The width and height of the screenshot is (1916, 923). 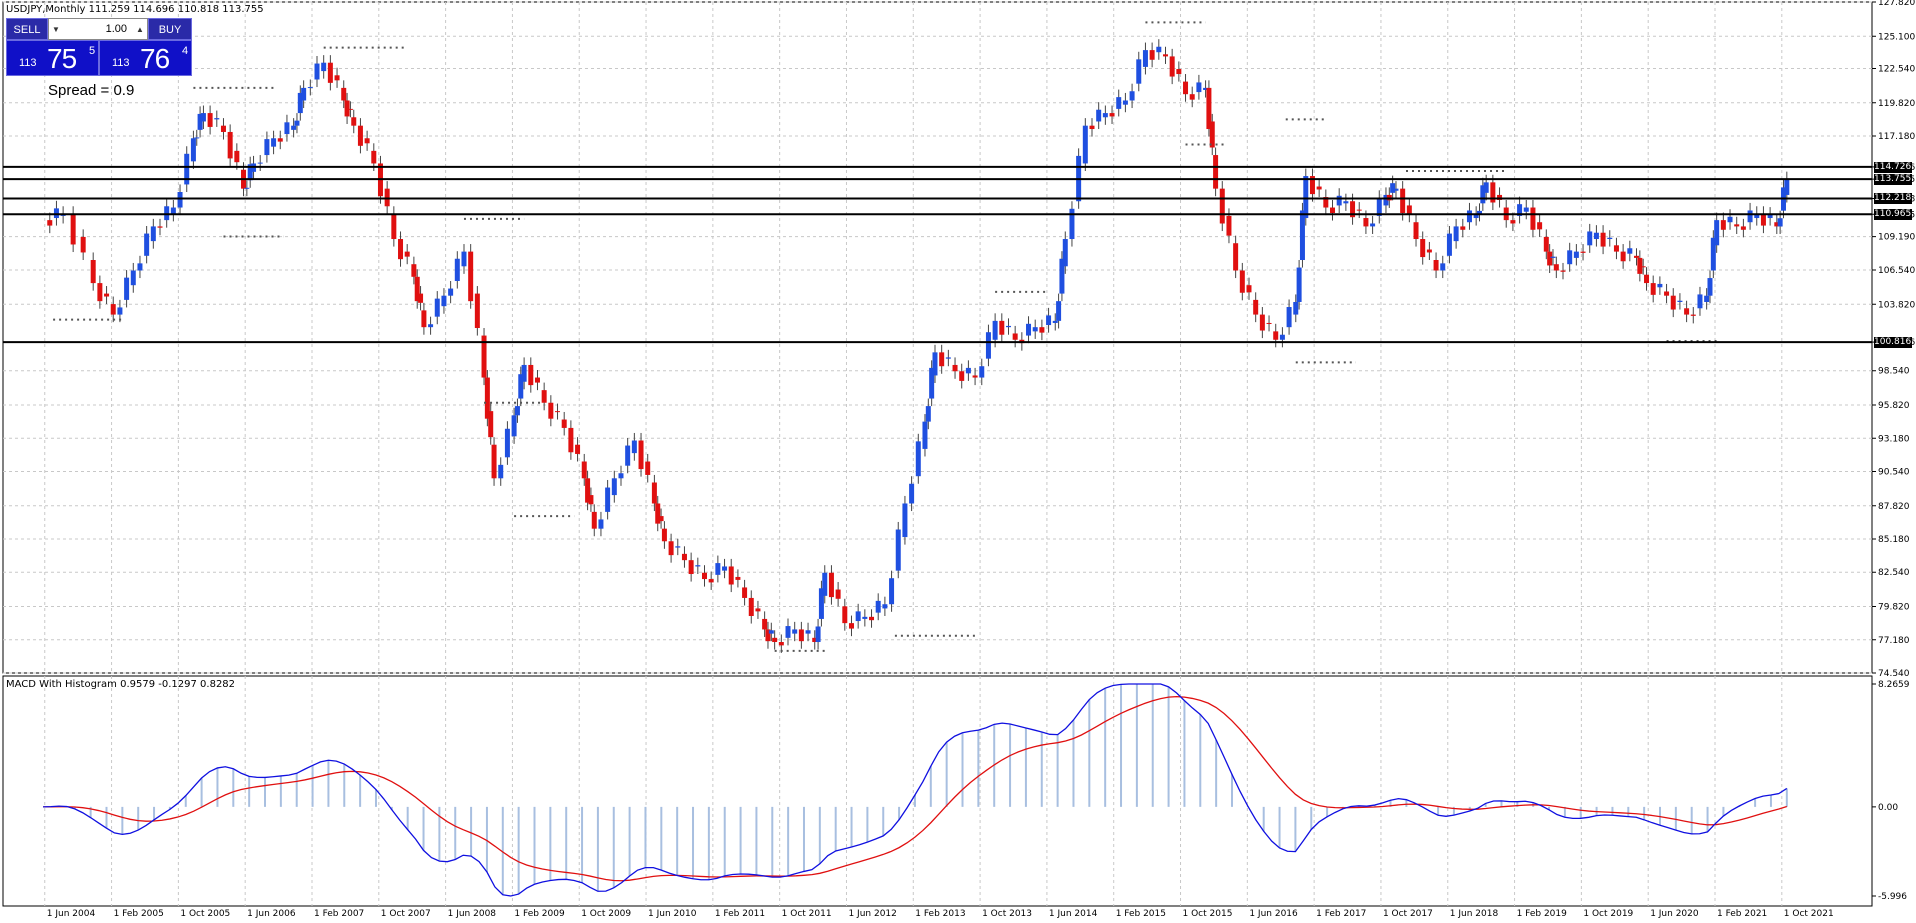 What do you see at coordinates (807, 914) in the screenshot?
I see `date-tick-label: 1 Oct 2011` at bounding box center [807, 914].